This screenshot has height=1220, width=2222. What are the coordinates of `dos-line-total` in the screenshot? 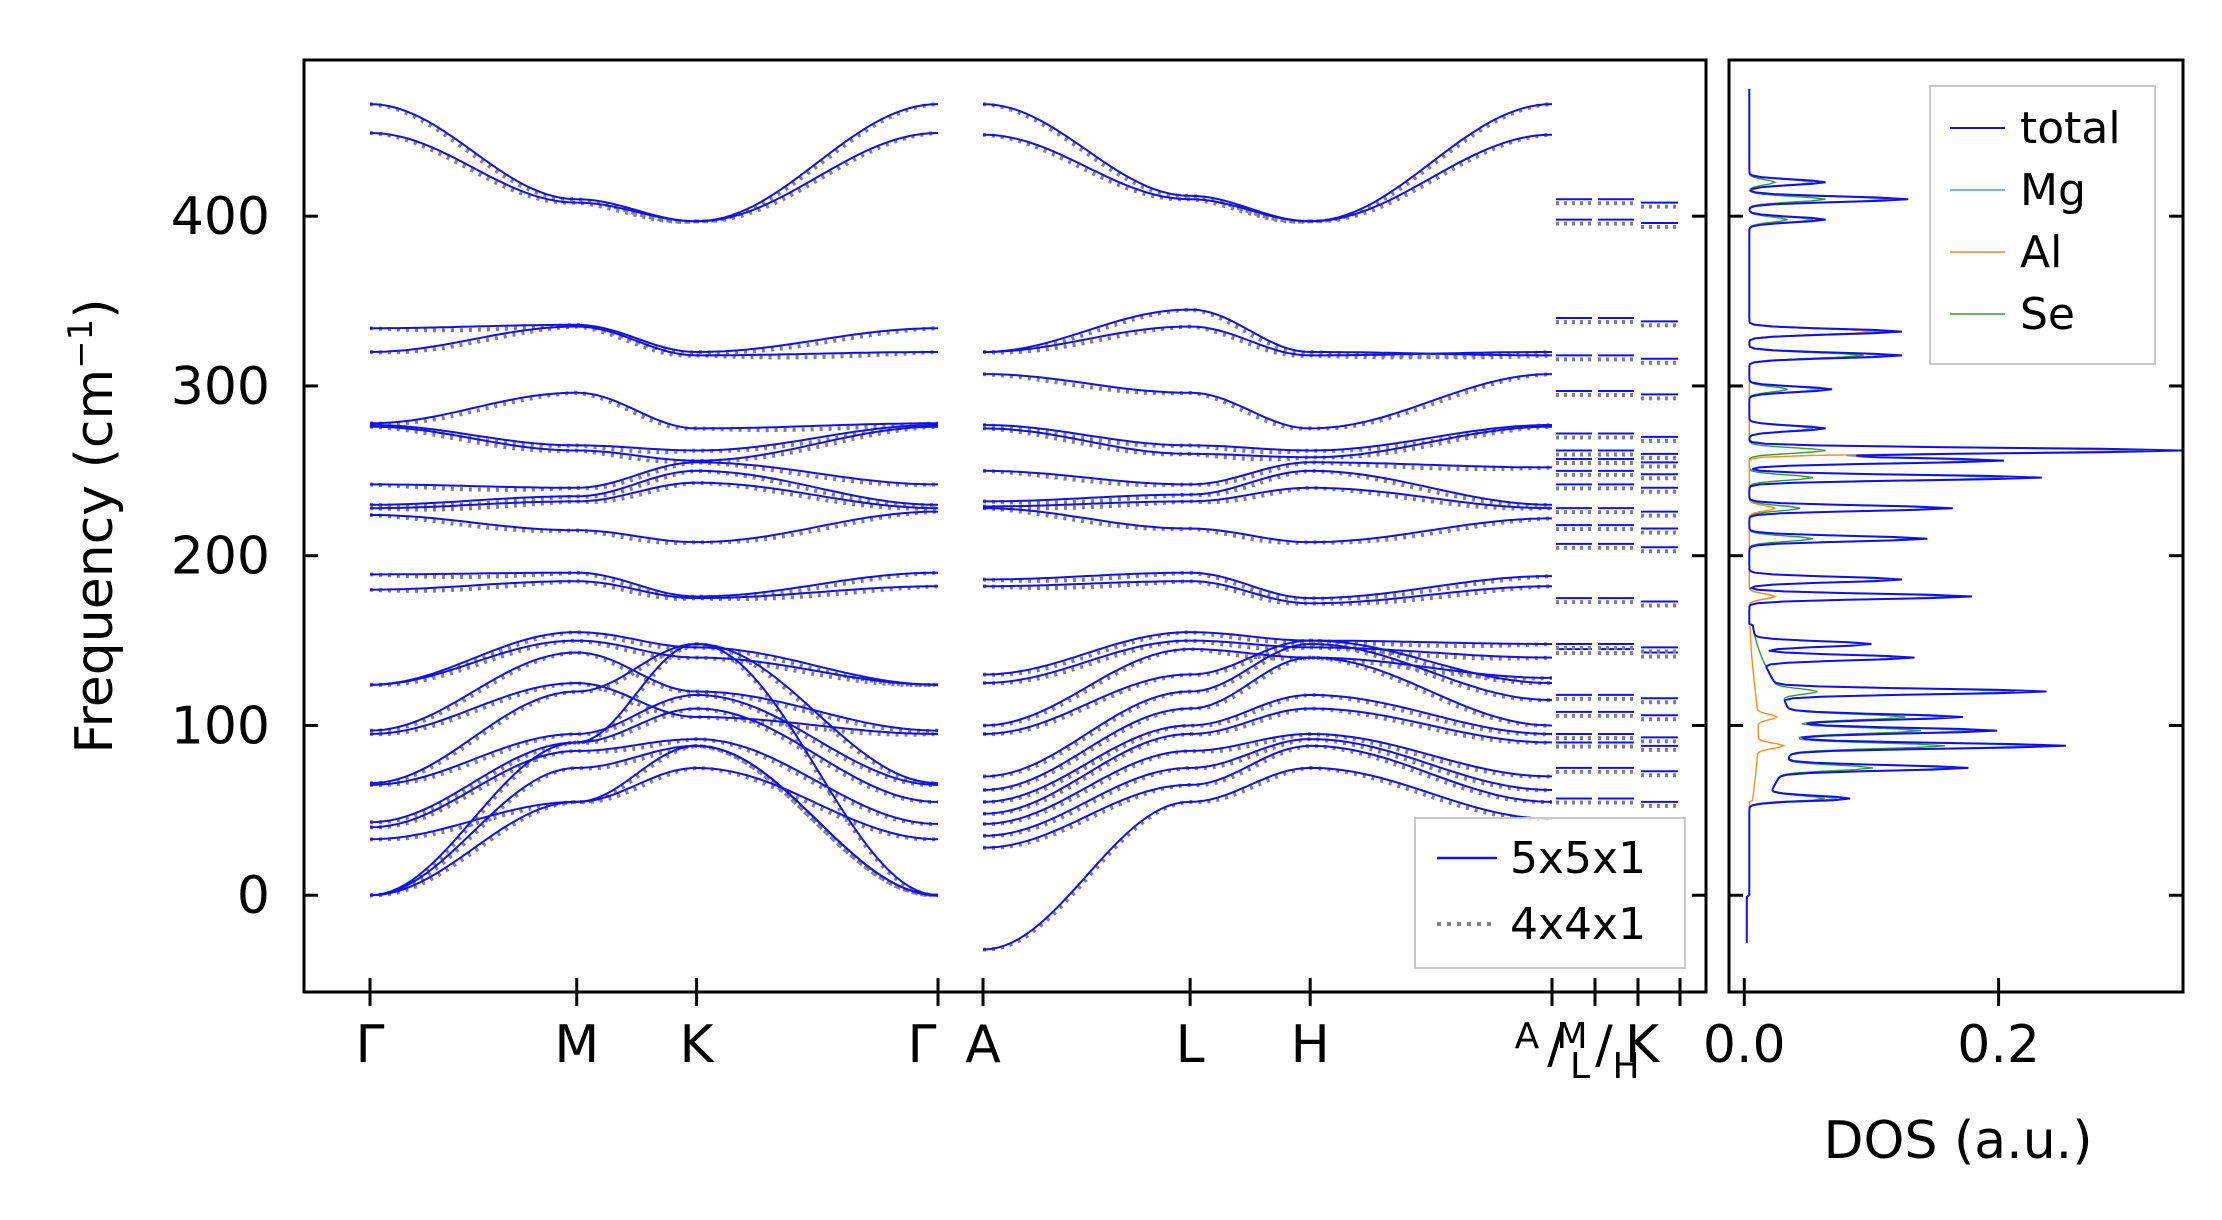 It's located at (1963, 515).